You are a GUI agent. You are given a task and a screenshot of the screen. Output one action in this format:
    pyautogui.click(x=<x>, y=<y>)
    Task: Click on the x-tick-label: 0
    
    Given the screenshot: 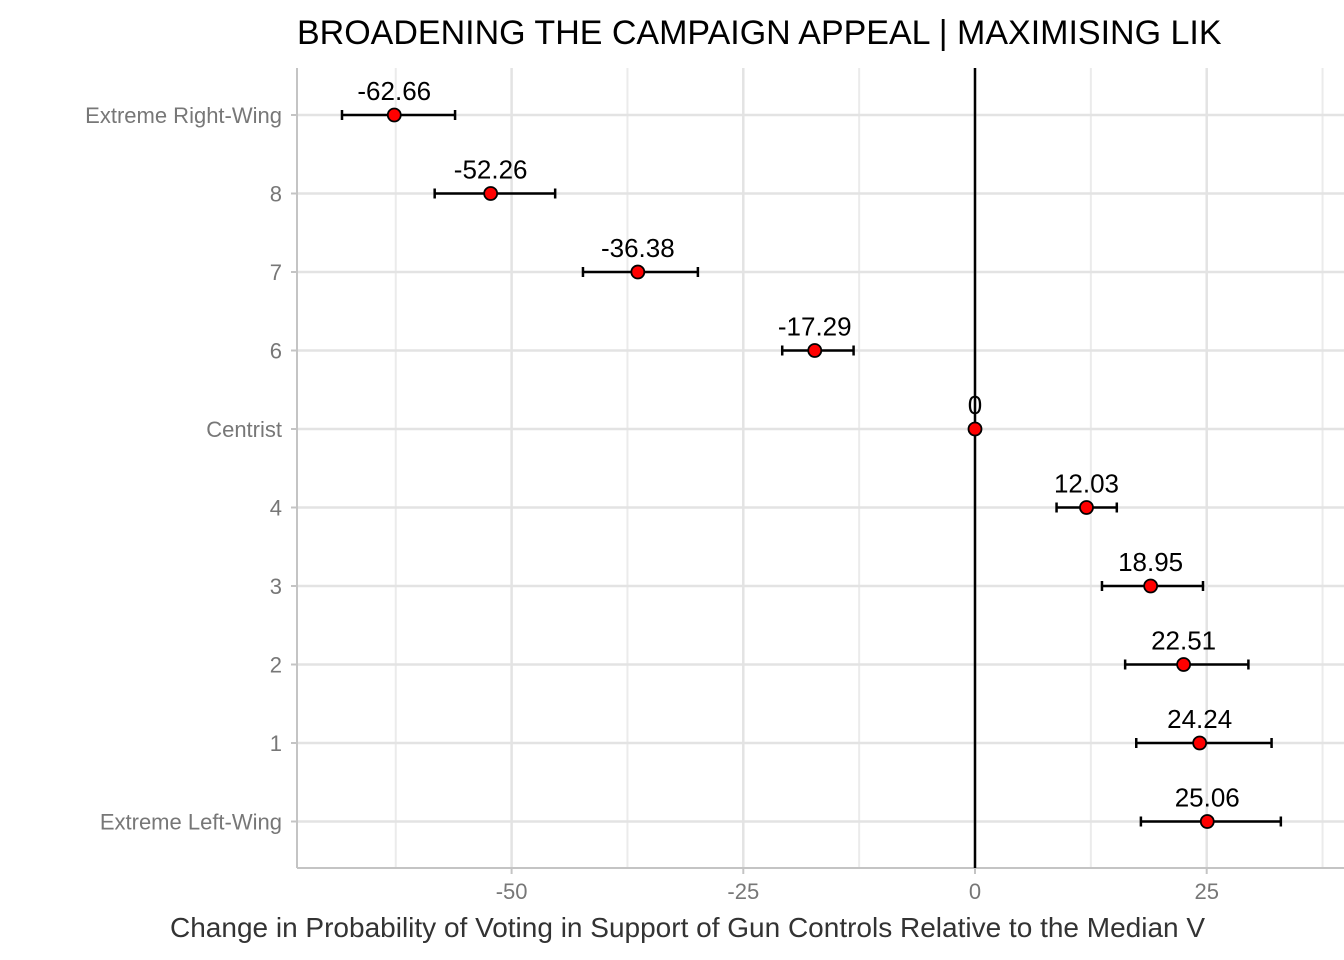 What is the action you would take?
    pyautogui.click(x=975, y=891)
    